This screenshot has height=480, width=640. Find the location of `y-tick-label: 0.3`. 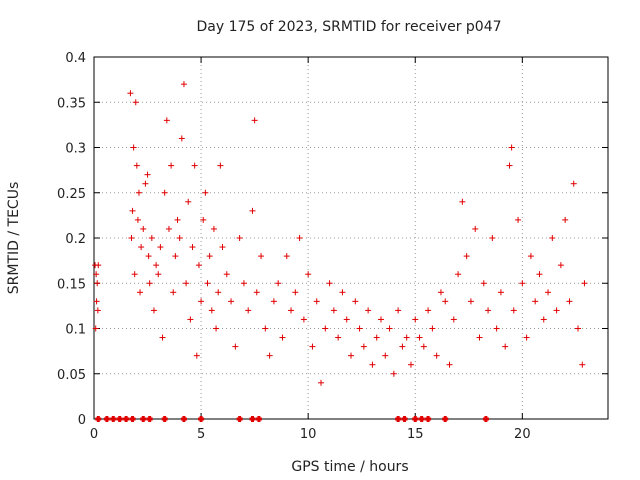

y-tick-label: 0.3 is located at coordinates (75, 149).